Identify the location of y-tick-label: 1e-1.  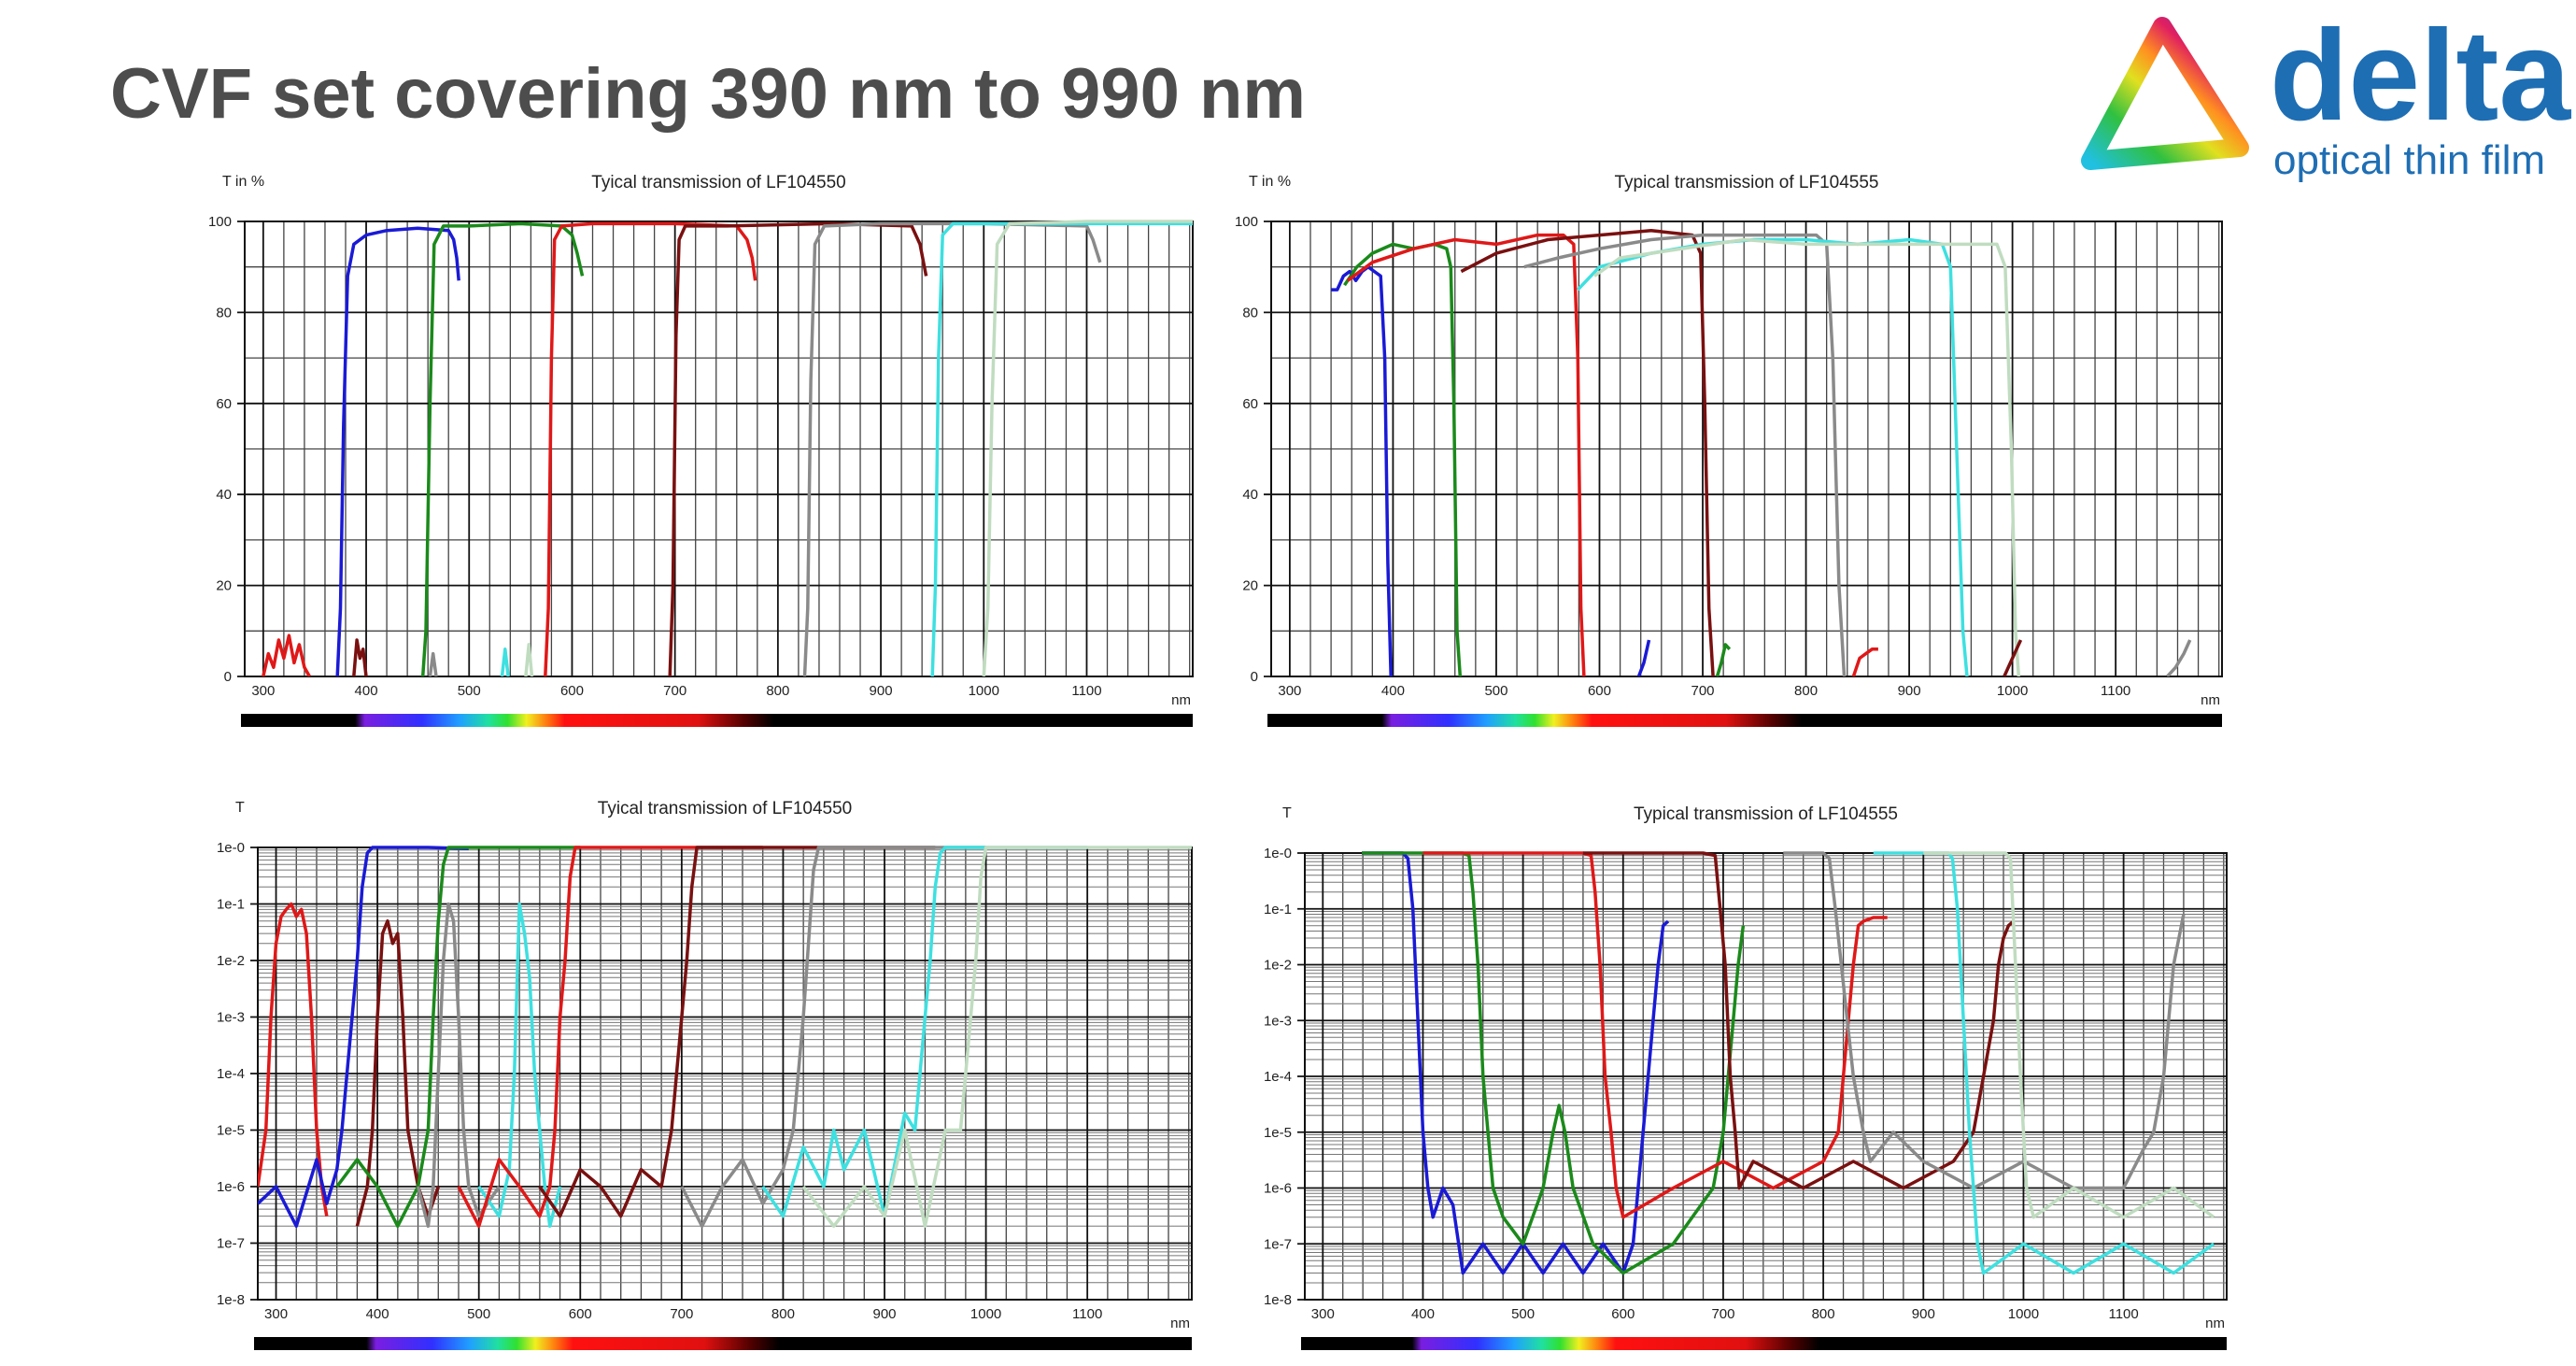
(231, 905).